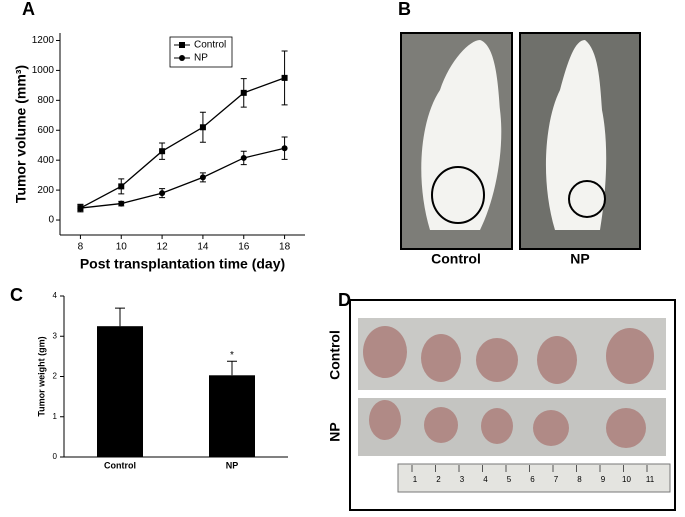  I want to click on annotation: *, so click(232, 355).